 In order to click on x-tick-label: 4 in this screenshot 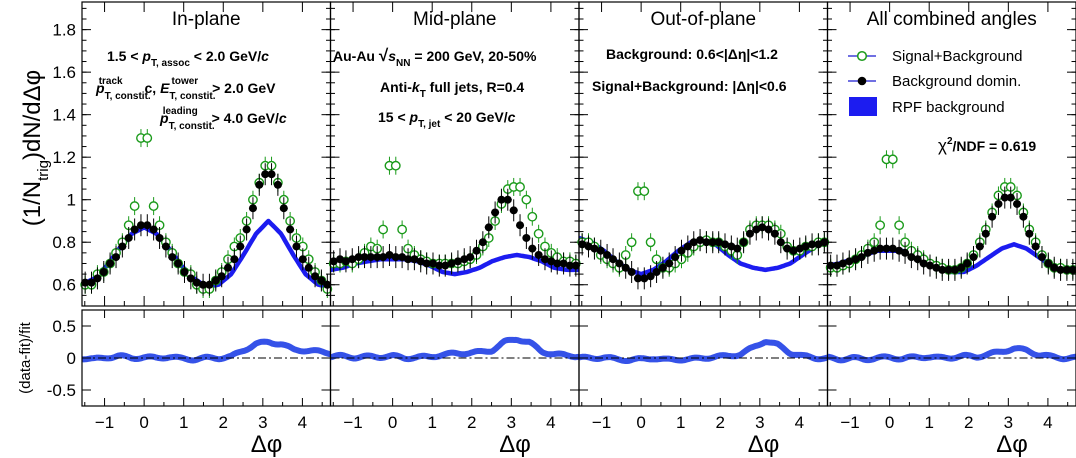, I will do `click(1047, 422)`.